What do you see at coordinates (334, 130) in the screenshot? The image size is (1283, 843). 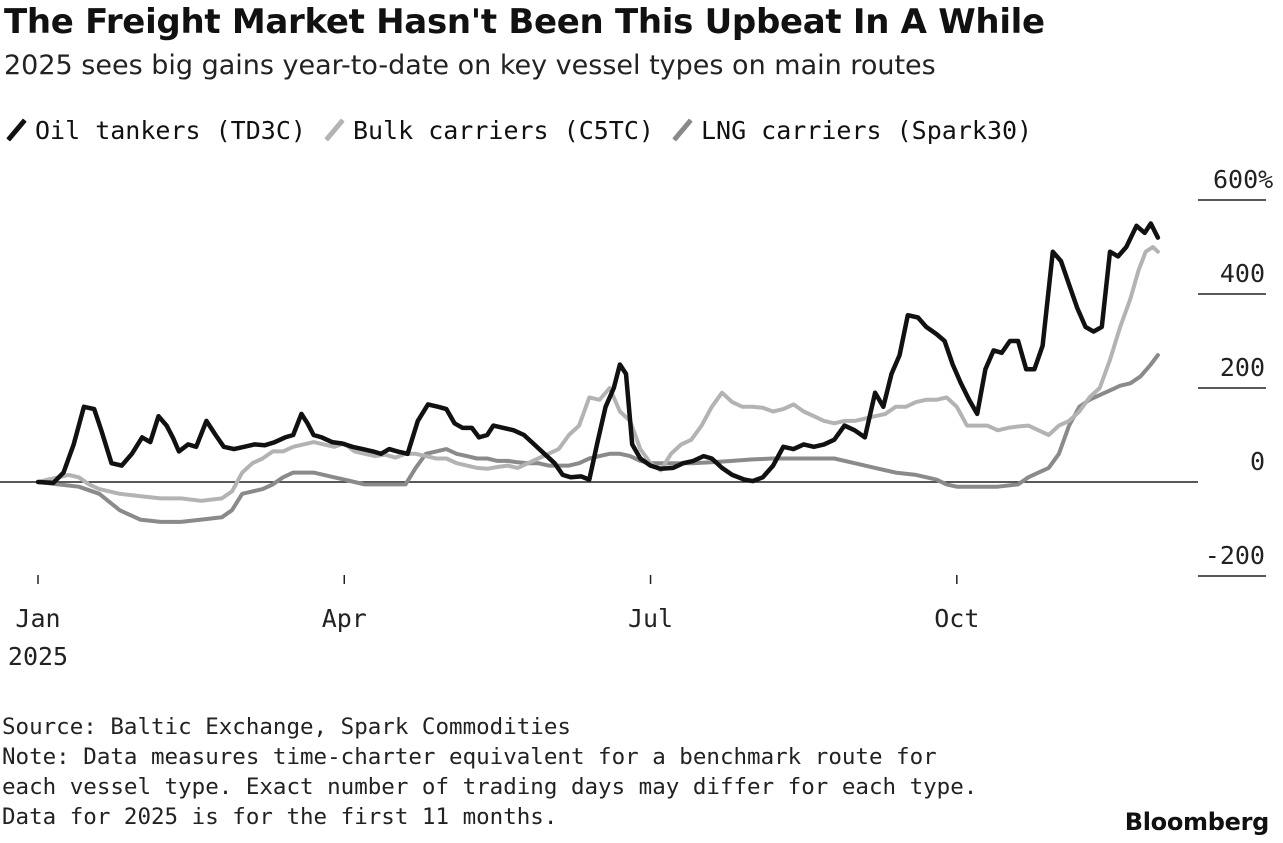 I see `legend-swatch-bulk-carriers` at bounding box center [334, 130].